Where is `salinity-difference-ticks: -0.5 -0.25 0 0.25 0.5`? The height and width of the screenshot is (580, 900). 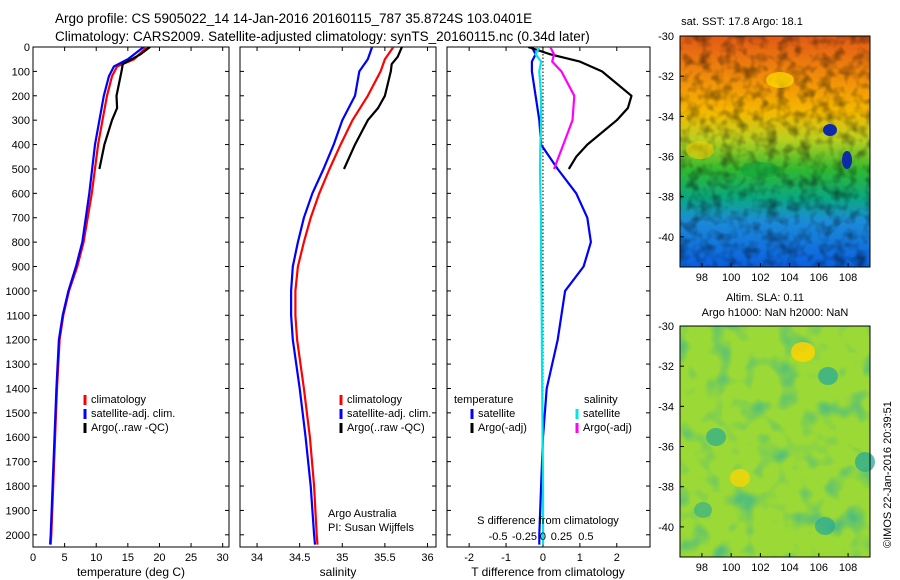
salinity-difference-ticks: -0.5 -0.25 0 0.25 0.5 is located at coordinates (541, 537).